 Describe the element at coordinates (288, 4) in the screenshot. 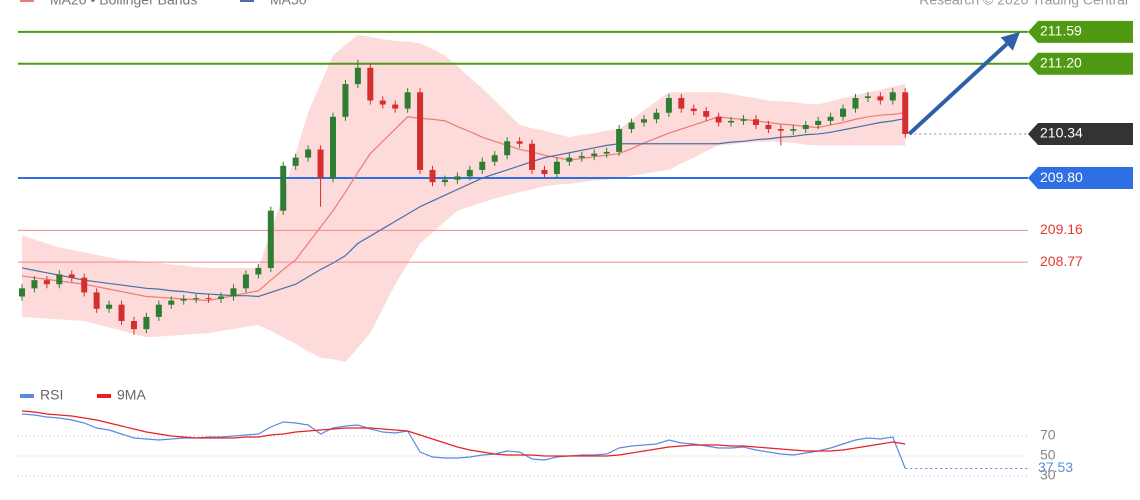

I see `legend-label: MA50` at that location.